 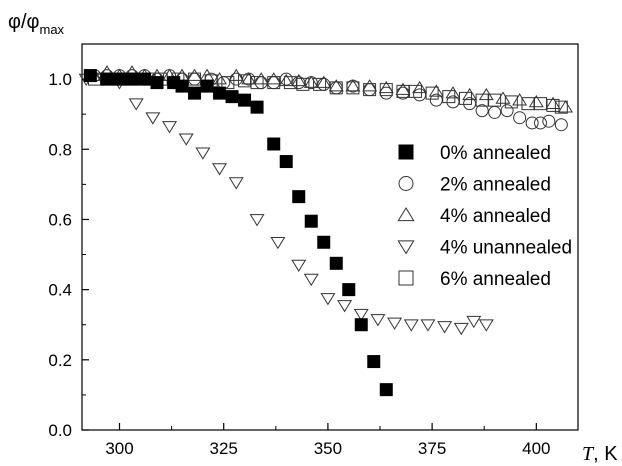 What do you see at coordinates (474, 279) in the screenshot?
I see `legend-entry: 6% annealed` at bounding box center [474, 279].